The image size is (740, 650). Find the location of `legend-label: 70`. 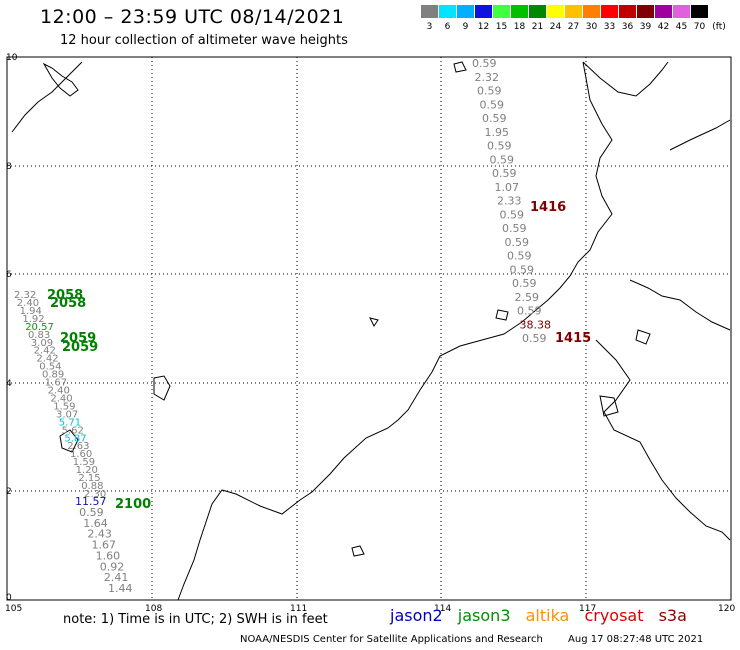

legend-label: 70 is located at coordinates (699, 27).